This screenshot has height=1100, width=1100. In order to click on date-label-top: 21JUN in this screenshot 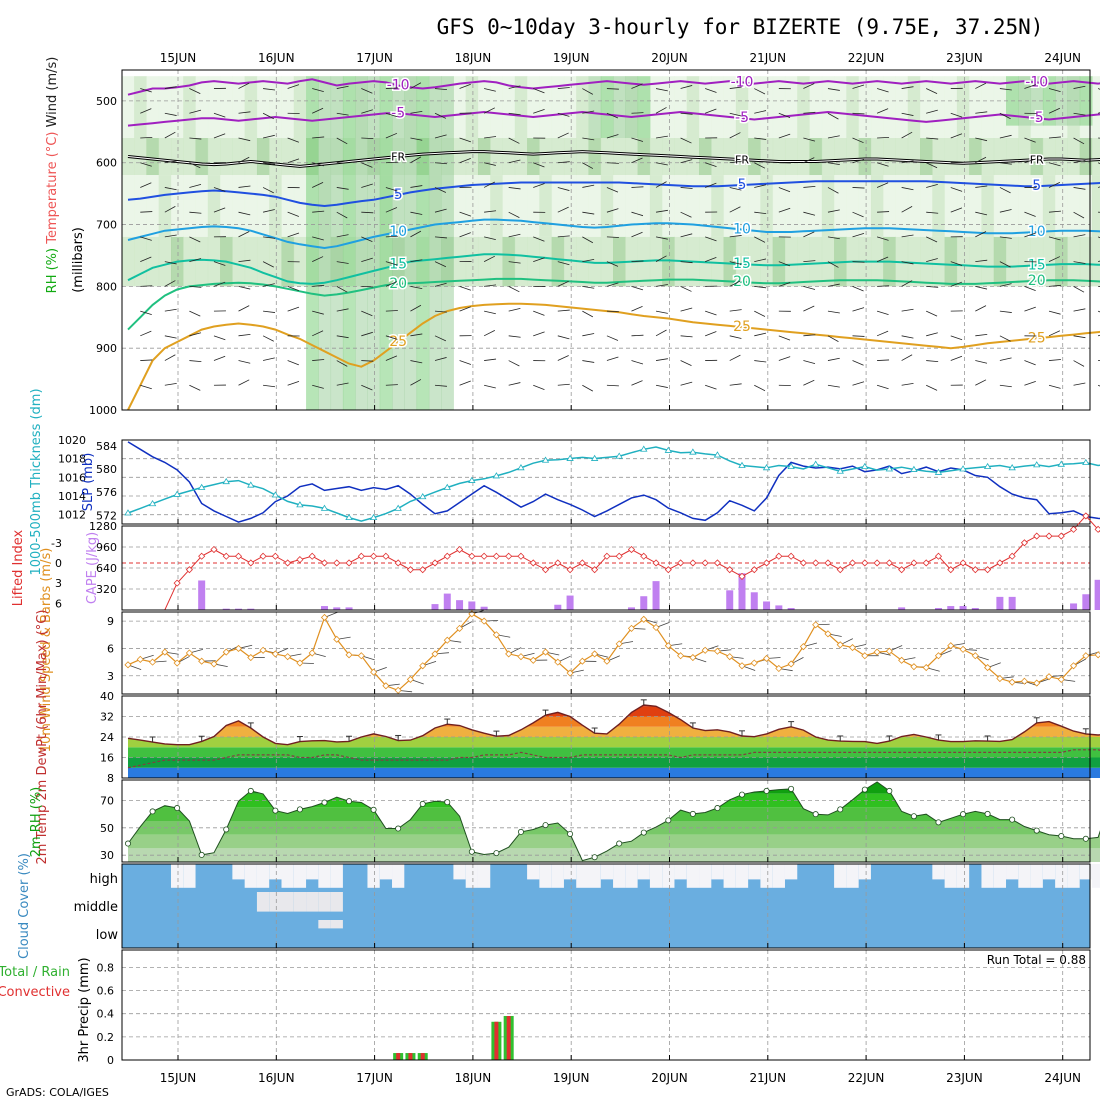, I will do `click(768, 58)`.